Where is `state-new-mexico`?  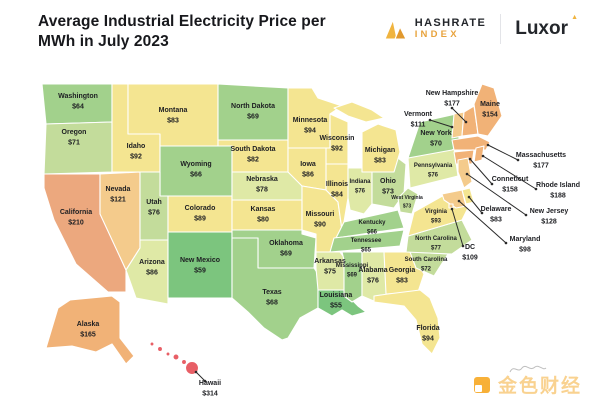
state-new-mexico is located at coordinates (200, 265).